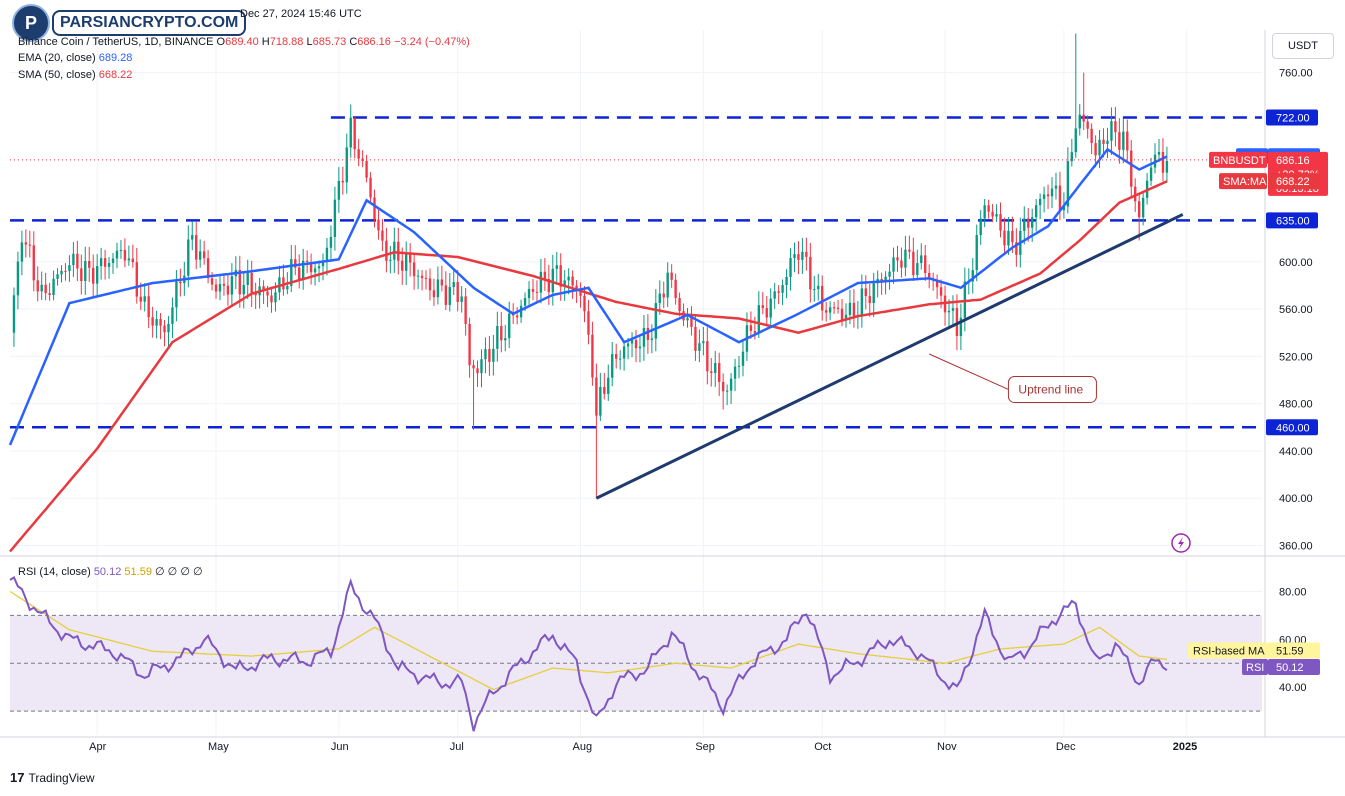  What do you see at coordinates (1239, 161) in the screenshot?
I see `symbol-name-badge-text: BNBUSDT` at bounding box center [1239, 161].